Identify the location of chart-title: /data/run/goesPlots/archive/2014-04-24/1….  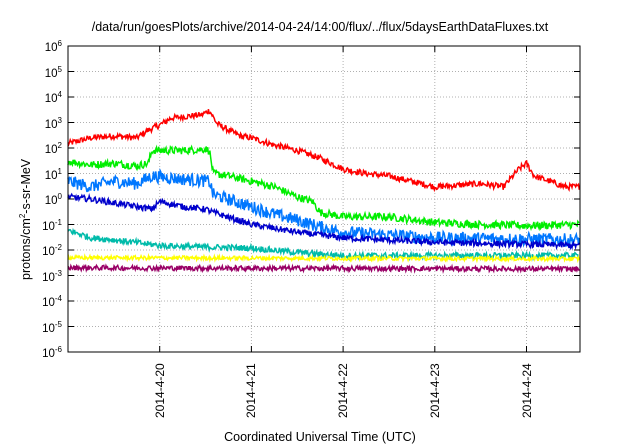
(320, 27).